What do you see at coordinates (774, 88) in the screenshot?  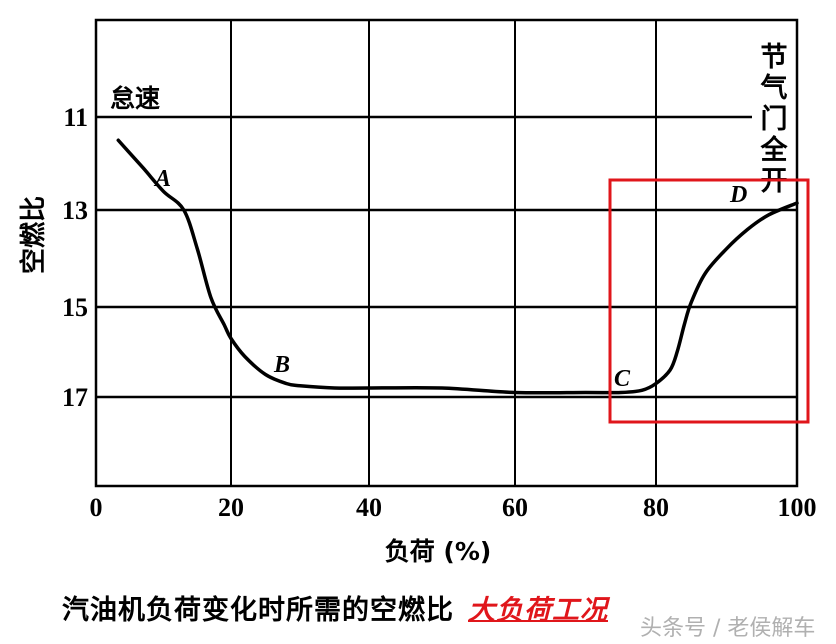 I see `wot-label-char: 气` at bounding box center [774, 88].